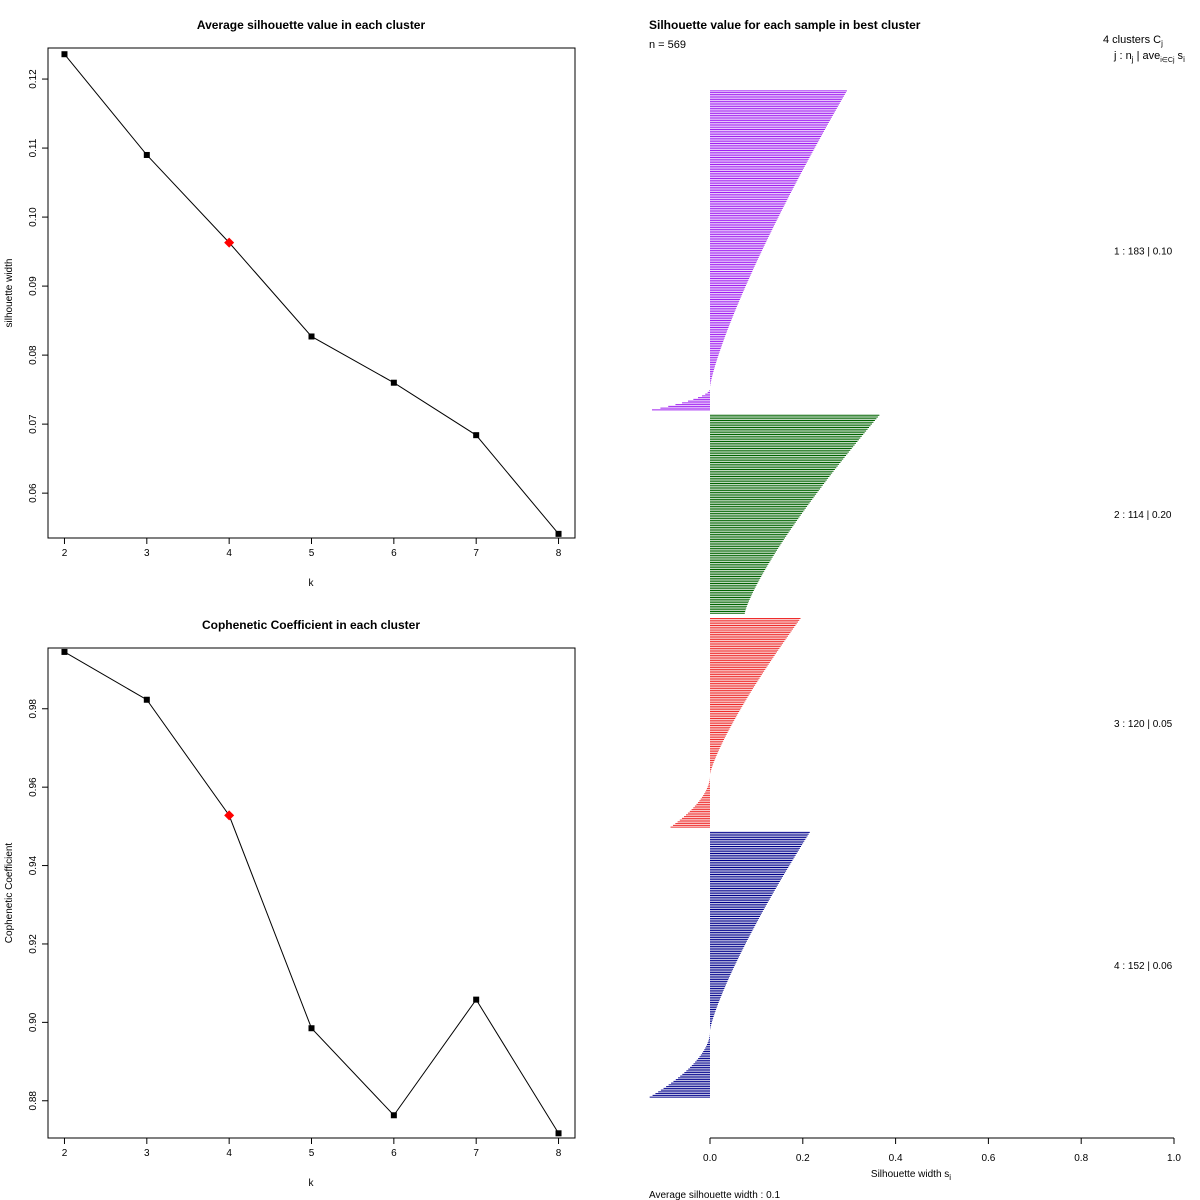 The width and height of the screenshot is (1200, 1200). Describe the element at coordinates (33, 147) in the screenshot. I see `y-tick-label: 0.11` at that location.